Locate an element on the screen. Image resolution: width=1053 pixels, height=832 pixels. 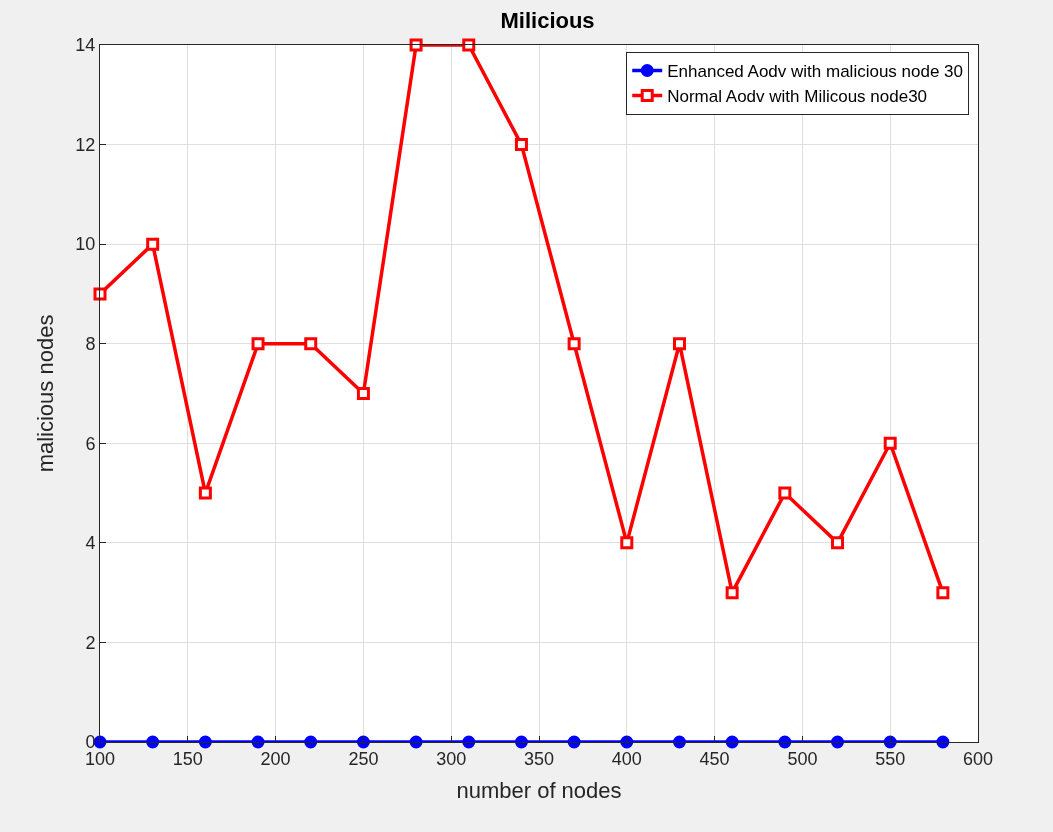
y-tick-label: 14 is located at coordinates (85, 45).